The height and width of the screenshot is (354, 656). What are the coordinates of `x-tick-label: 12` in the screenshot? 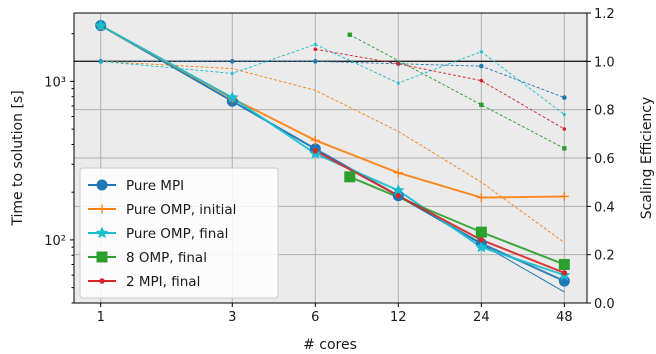 It's located at (398, 317).